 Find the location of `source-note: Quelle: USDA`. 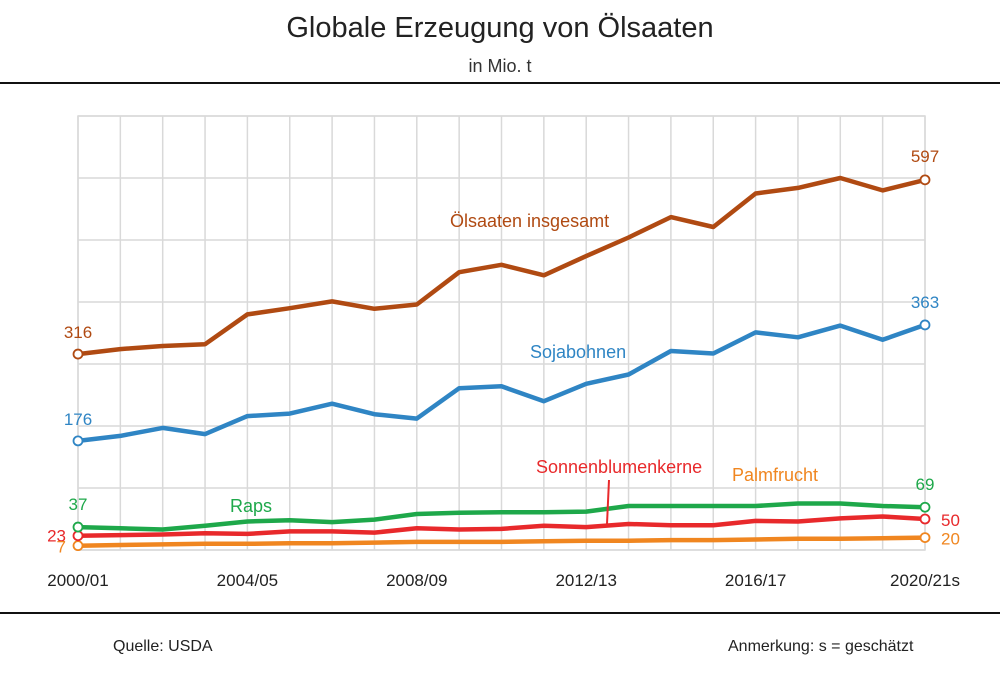

source-note: Quelle: USDA is located at coordinates (163, 646).